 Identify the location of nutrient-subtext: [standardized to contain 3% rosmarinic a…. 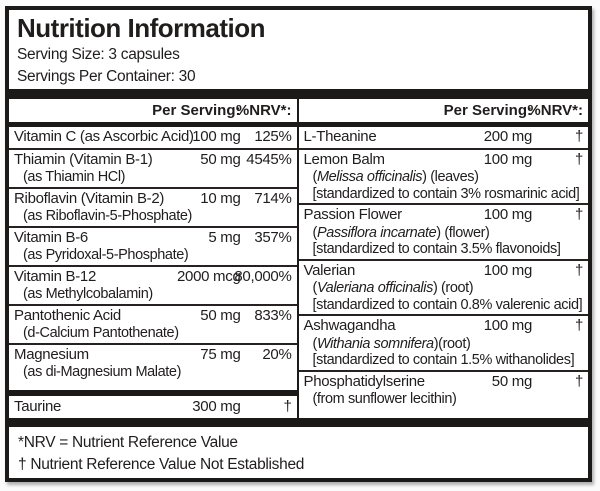
(446, 193).